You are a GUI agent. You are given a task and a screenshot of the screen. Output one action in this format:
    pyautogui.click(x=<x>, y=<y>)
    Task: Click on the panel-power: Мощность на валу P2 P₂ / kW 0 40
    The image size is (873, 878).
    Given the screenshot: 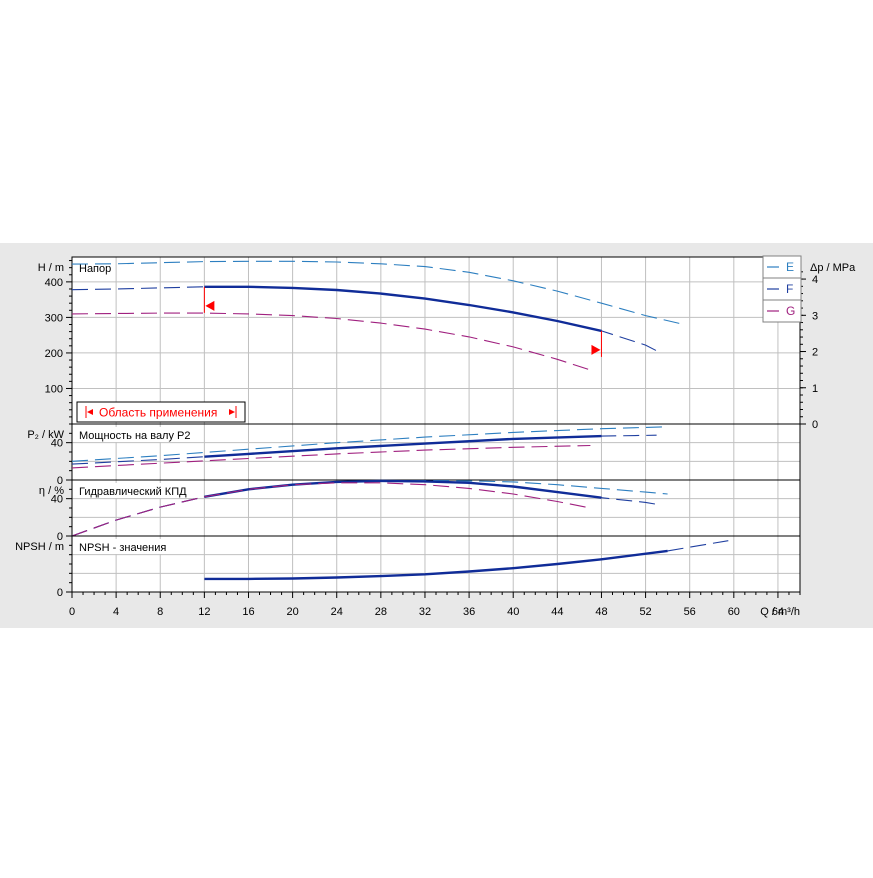 What is the action you would take?
    pyautogui.click(x=414, y=455)
    